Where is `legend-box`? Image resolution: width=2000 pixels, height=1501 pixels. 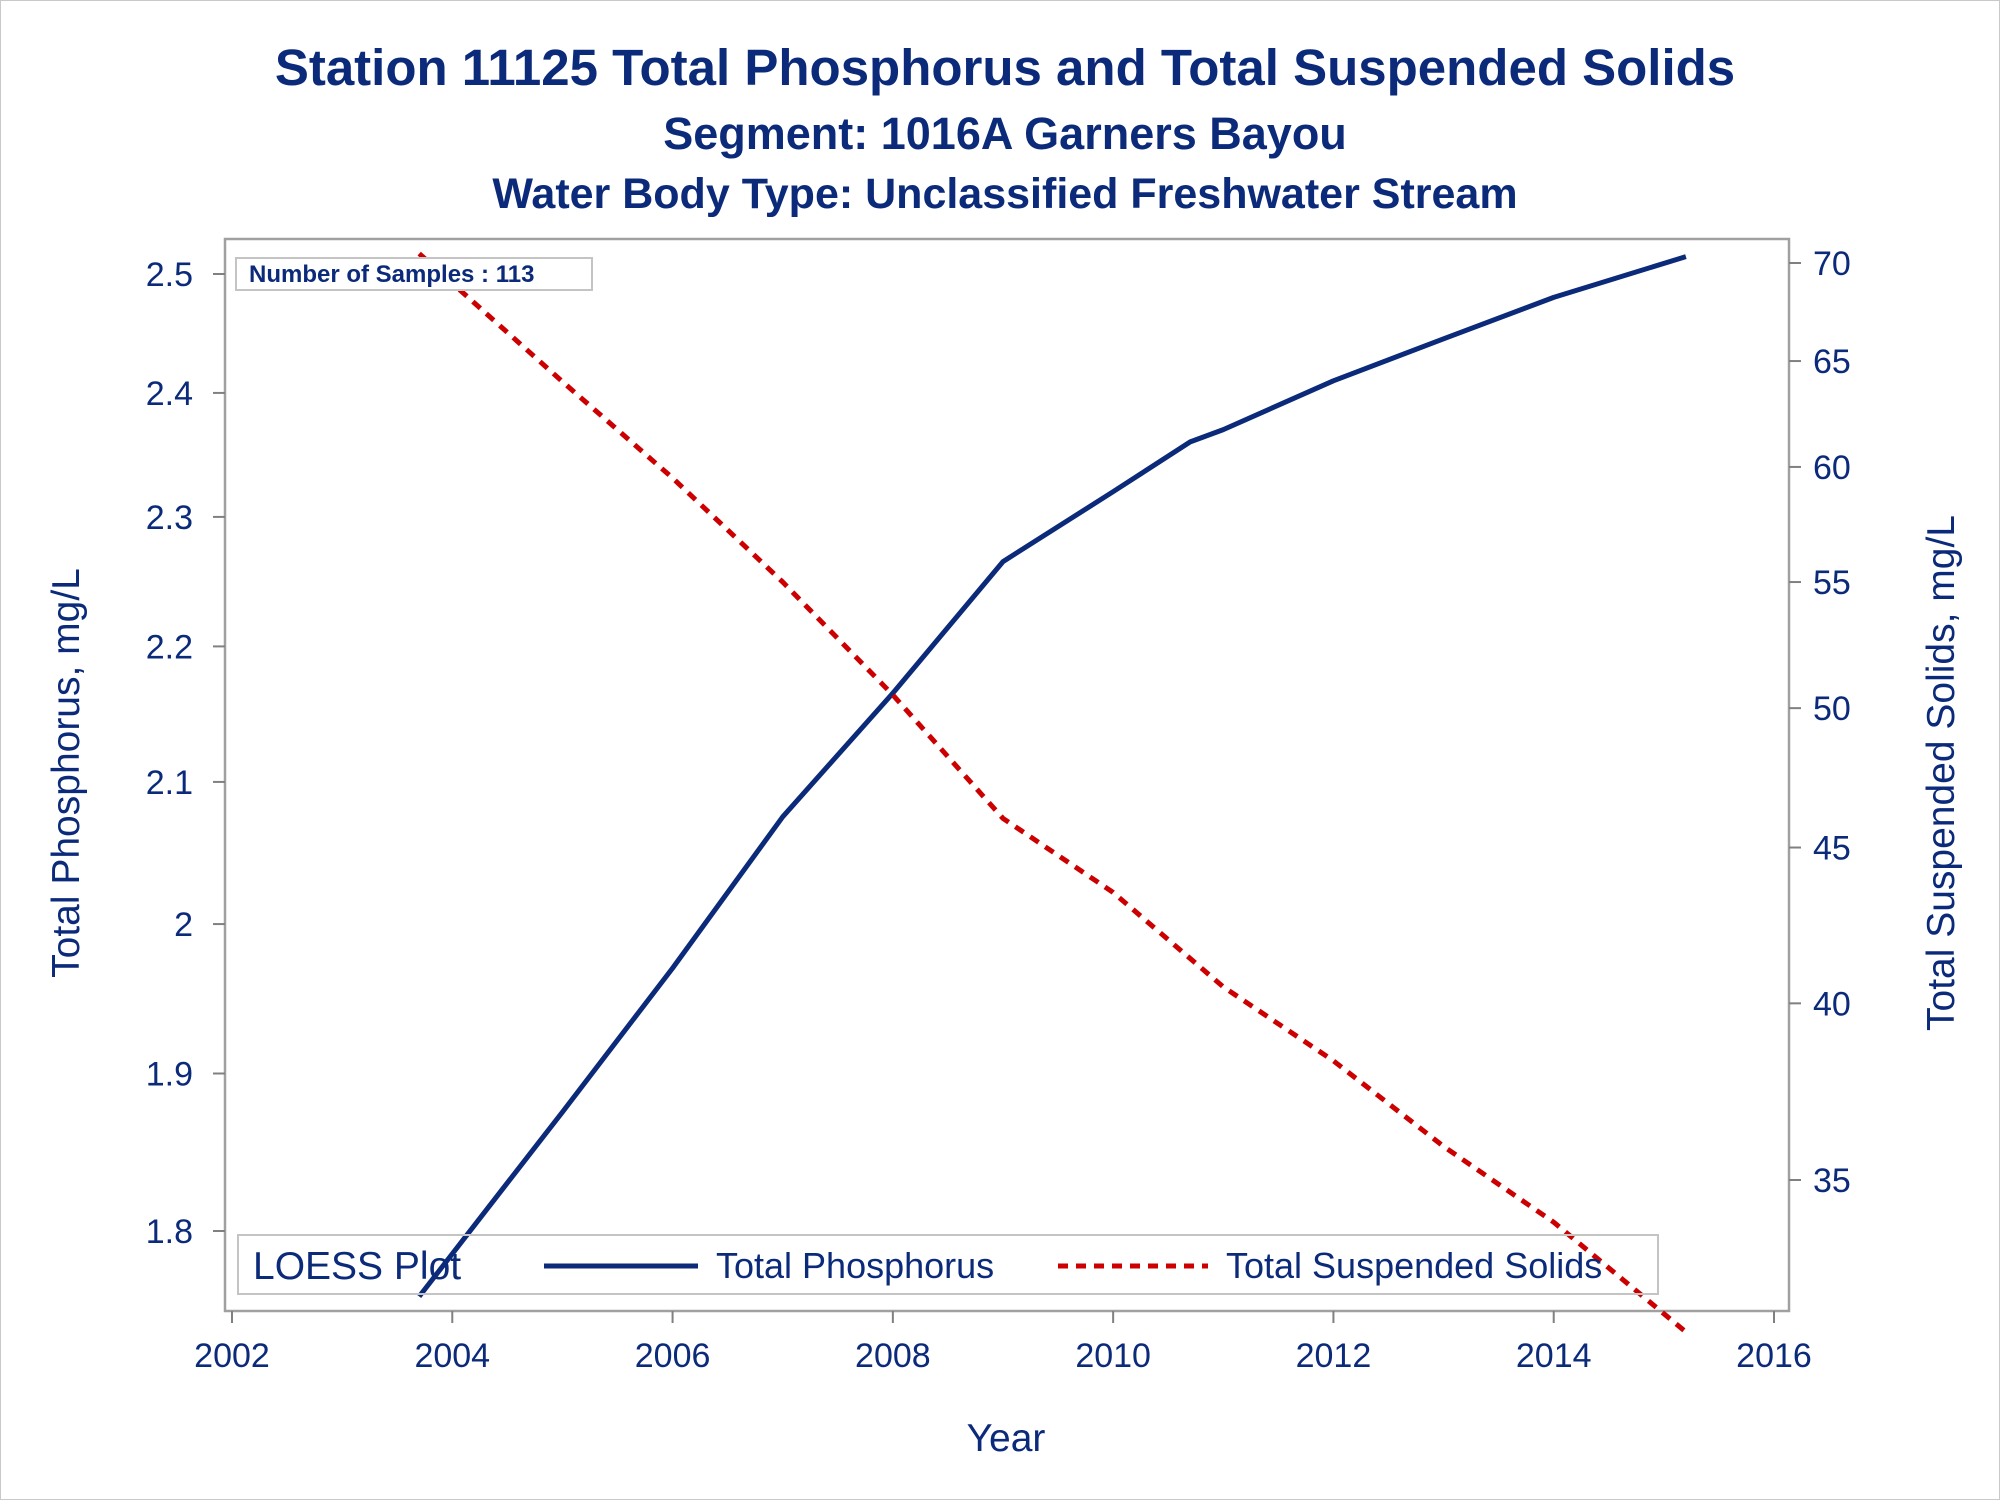 legend-box is located at coordinates (948, 1264).